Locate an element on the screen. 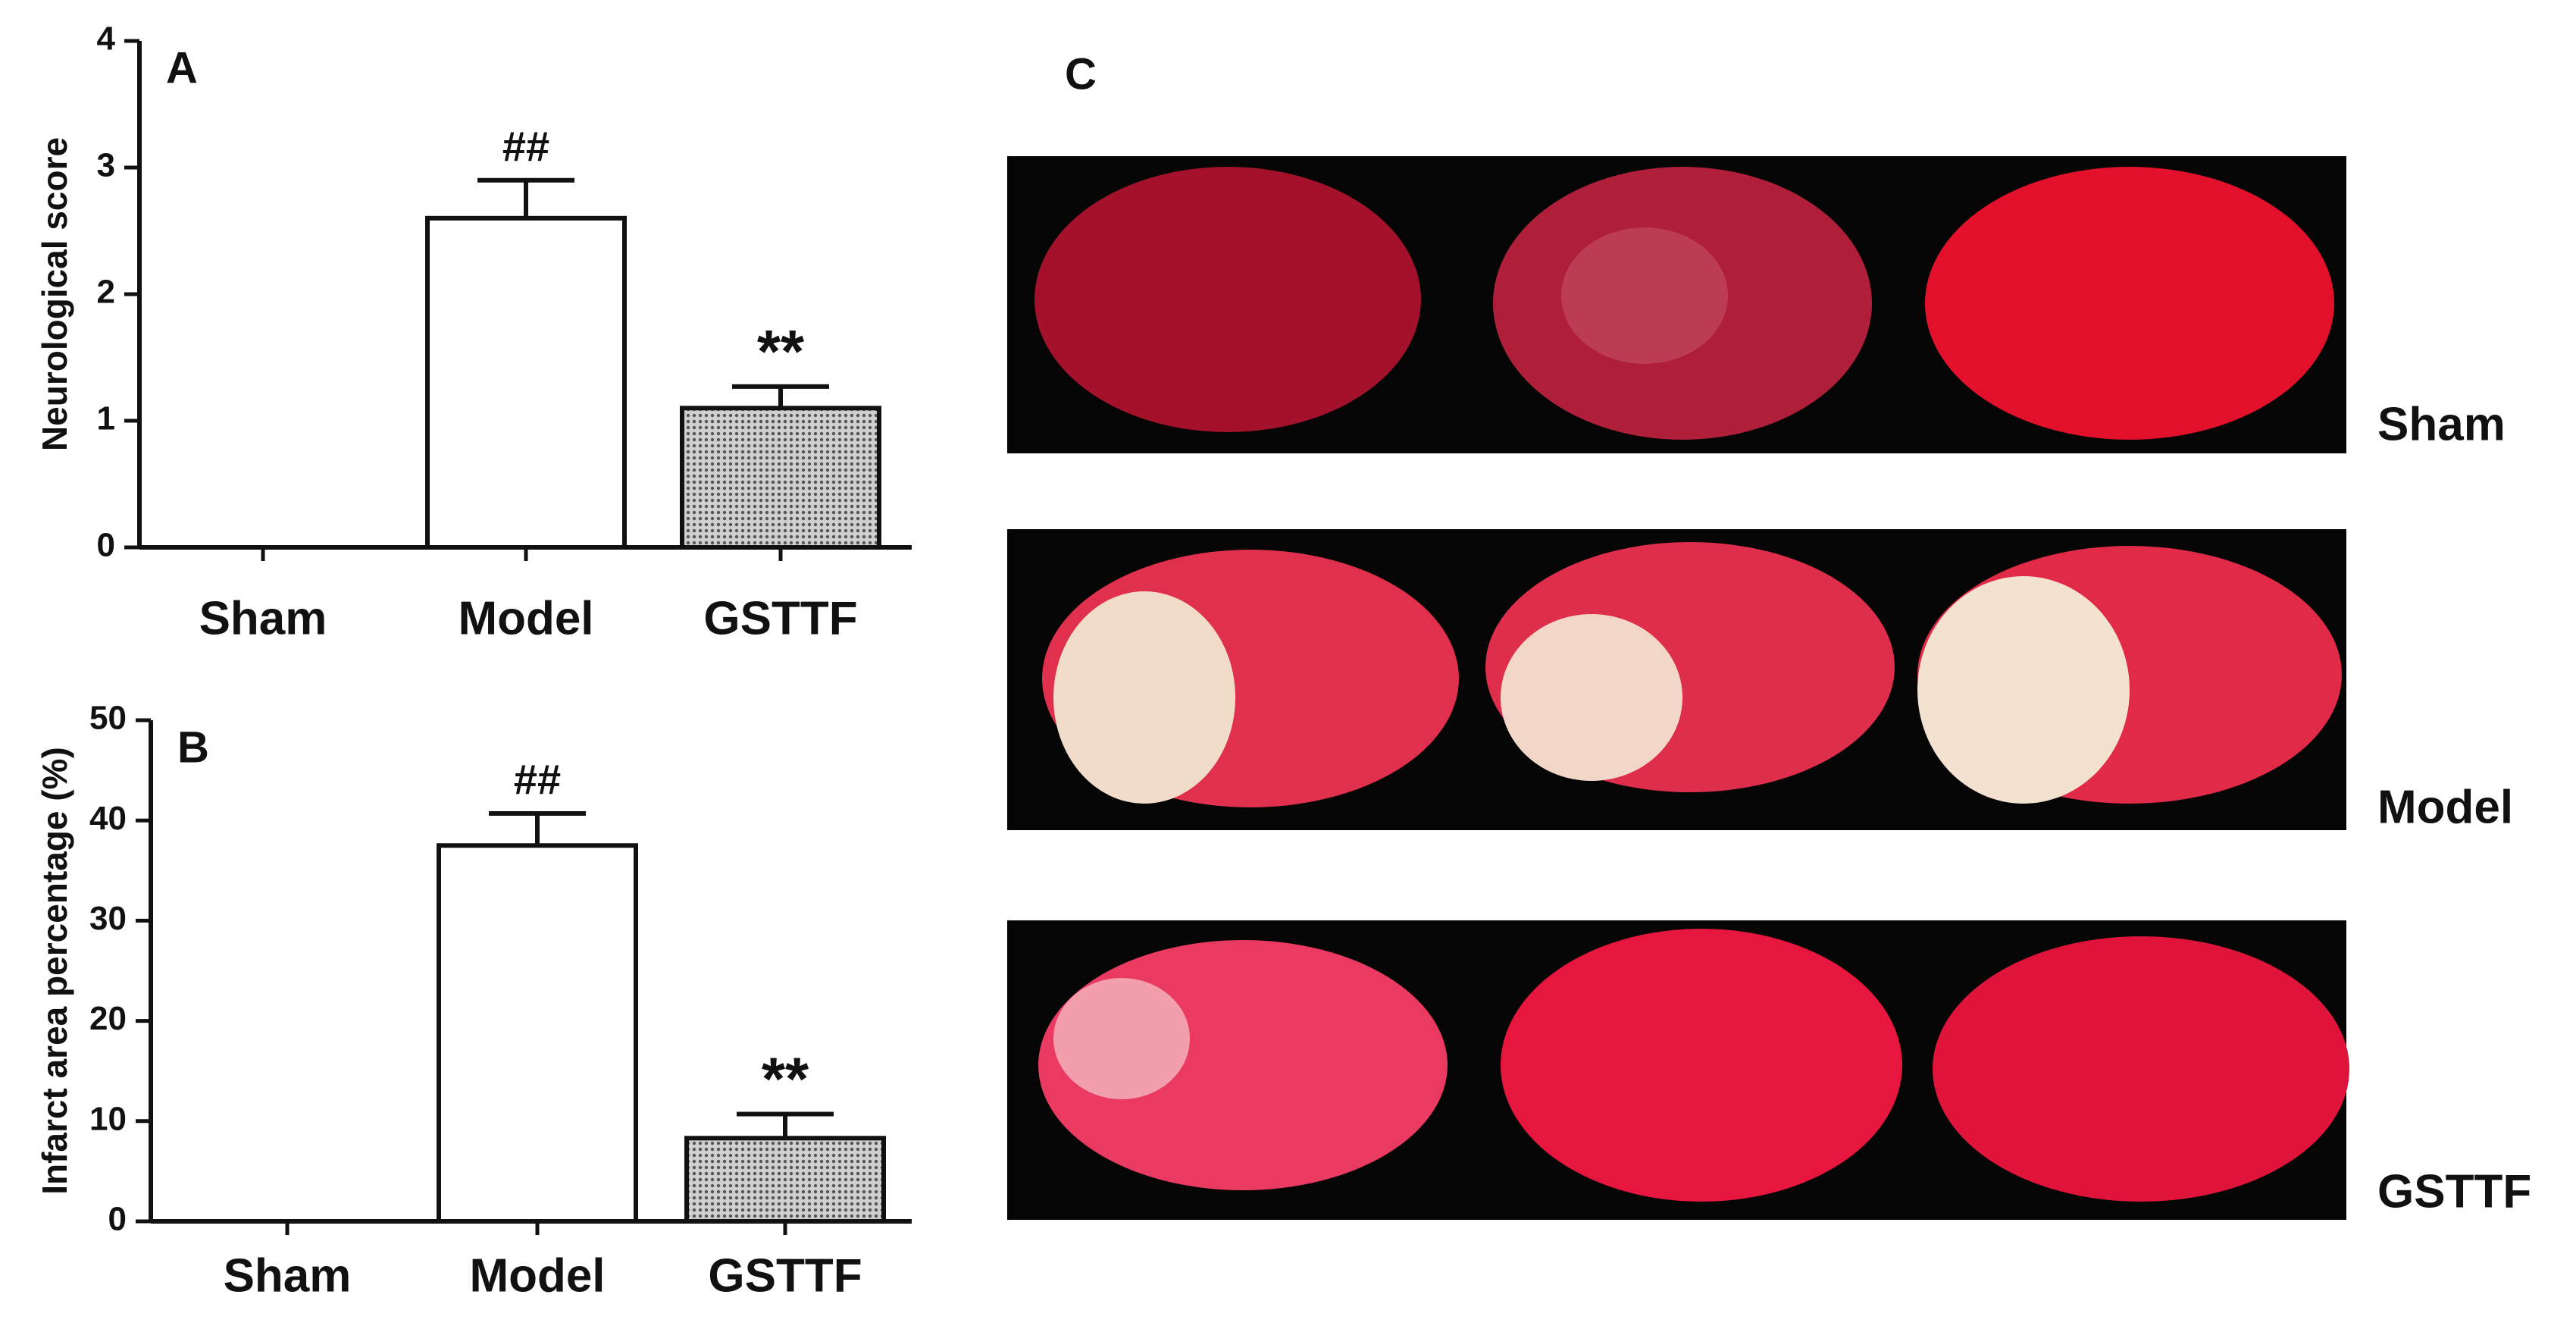  row-label: Sham is located at coordinates (2441, 424).